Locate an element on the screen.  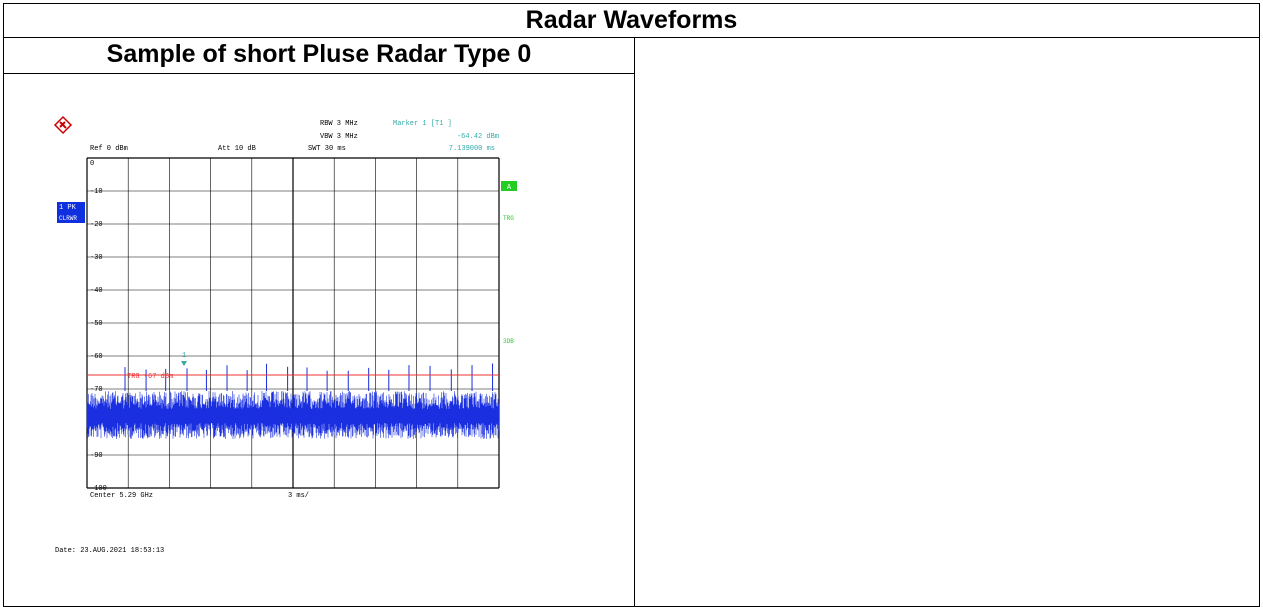
y-tick-label: -10 is located at coordinates (96, 192).